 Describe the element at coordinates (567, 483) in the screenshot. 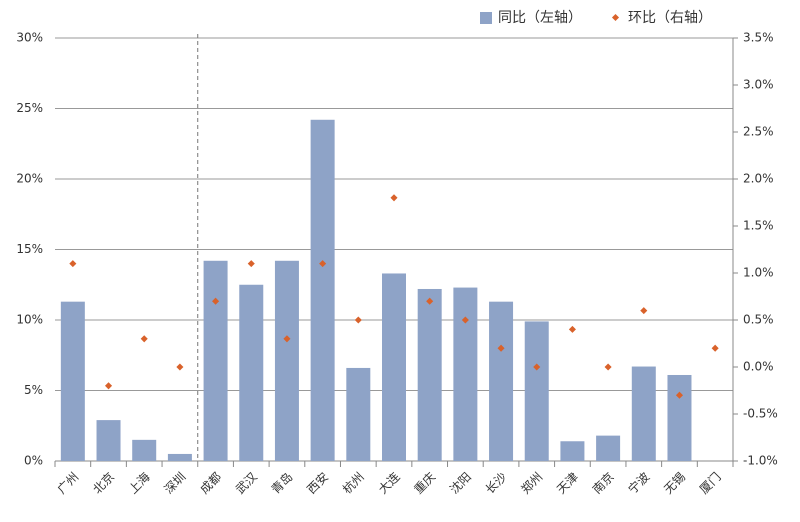

I see `x-tick-label: 天津` at that location.